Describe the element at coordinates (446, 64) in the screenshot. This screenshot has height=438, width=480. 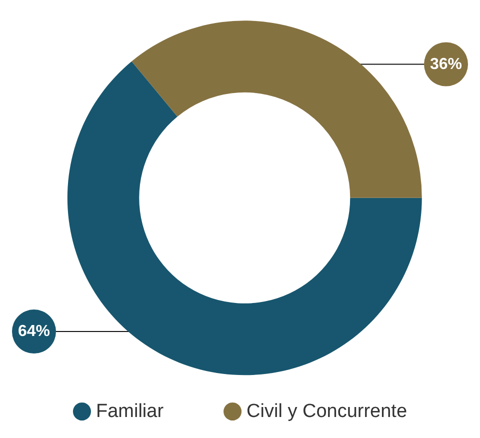
I see `data-label: 36%` at that location.